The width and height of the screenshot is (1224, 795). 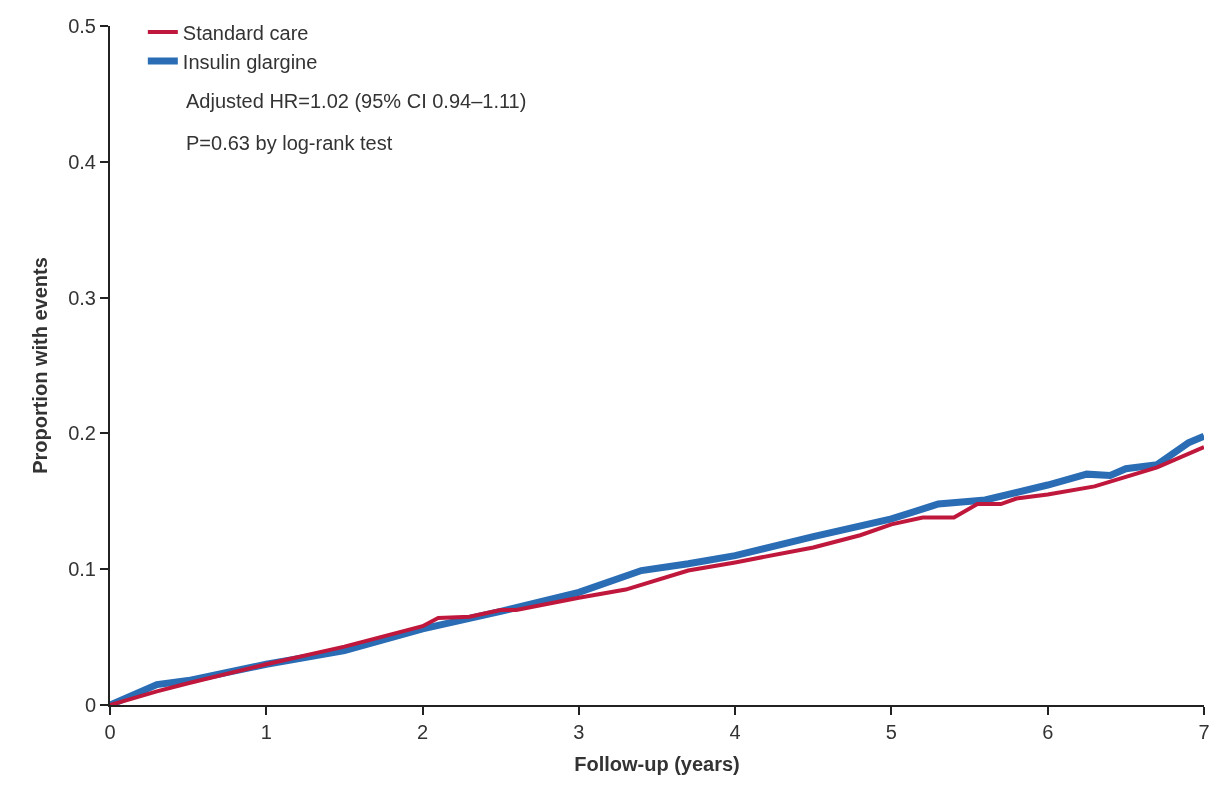 What do you see at coordinates (735, 732) in the screenshot?
I see `x-tick-label: 4` at bounding box center [735, 732].